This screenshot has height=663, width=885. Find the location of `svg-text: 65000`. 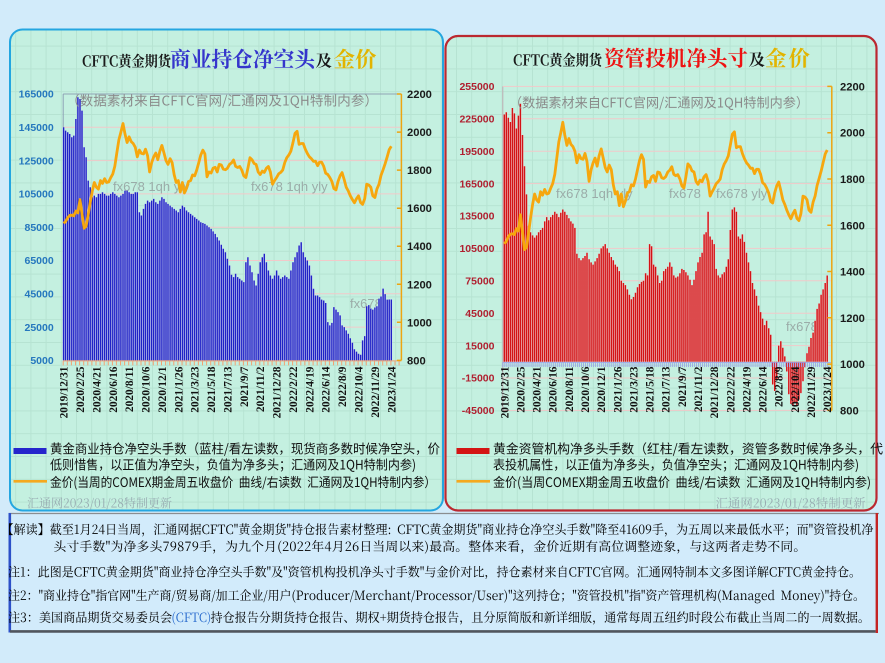

svg-text: 65000 is located at coordinates (38, 261).